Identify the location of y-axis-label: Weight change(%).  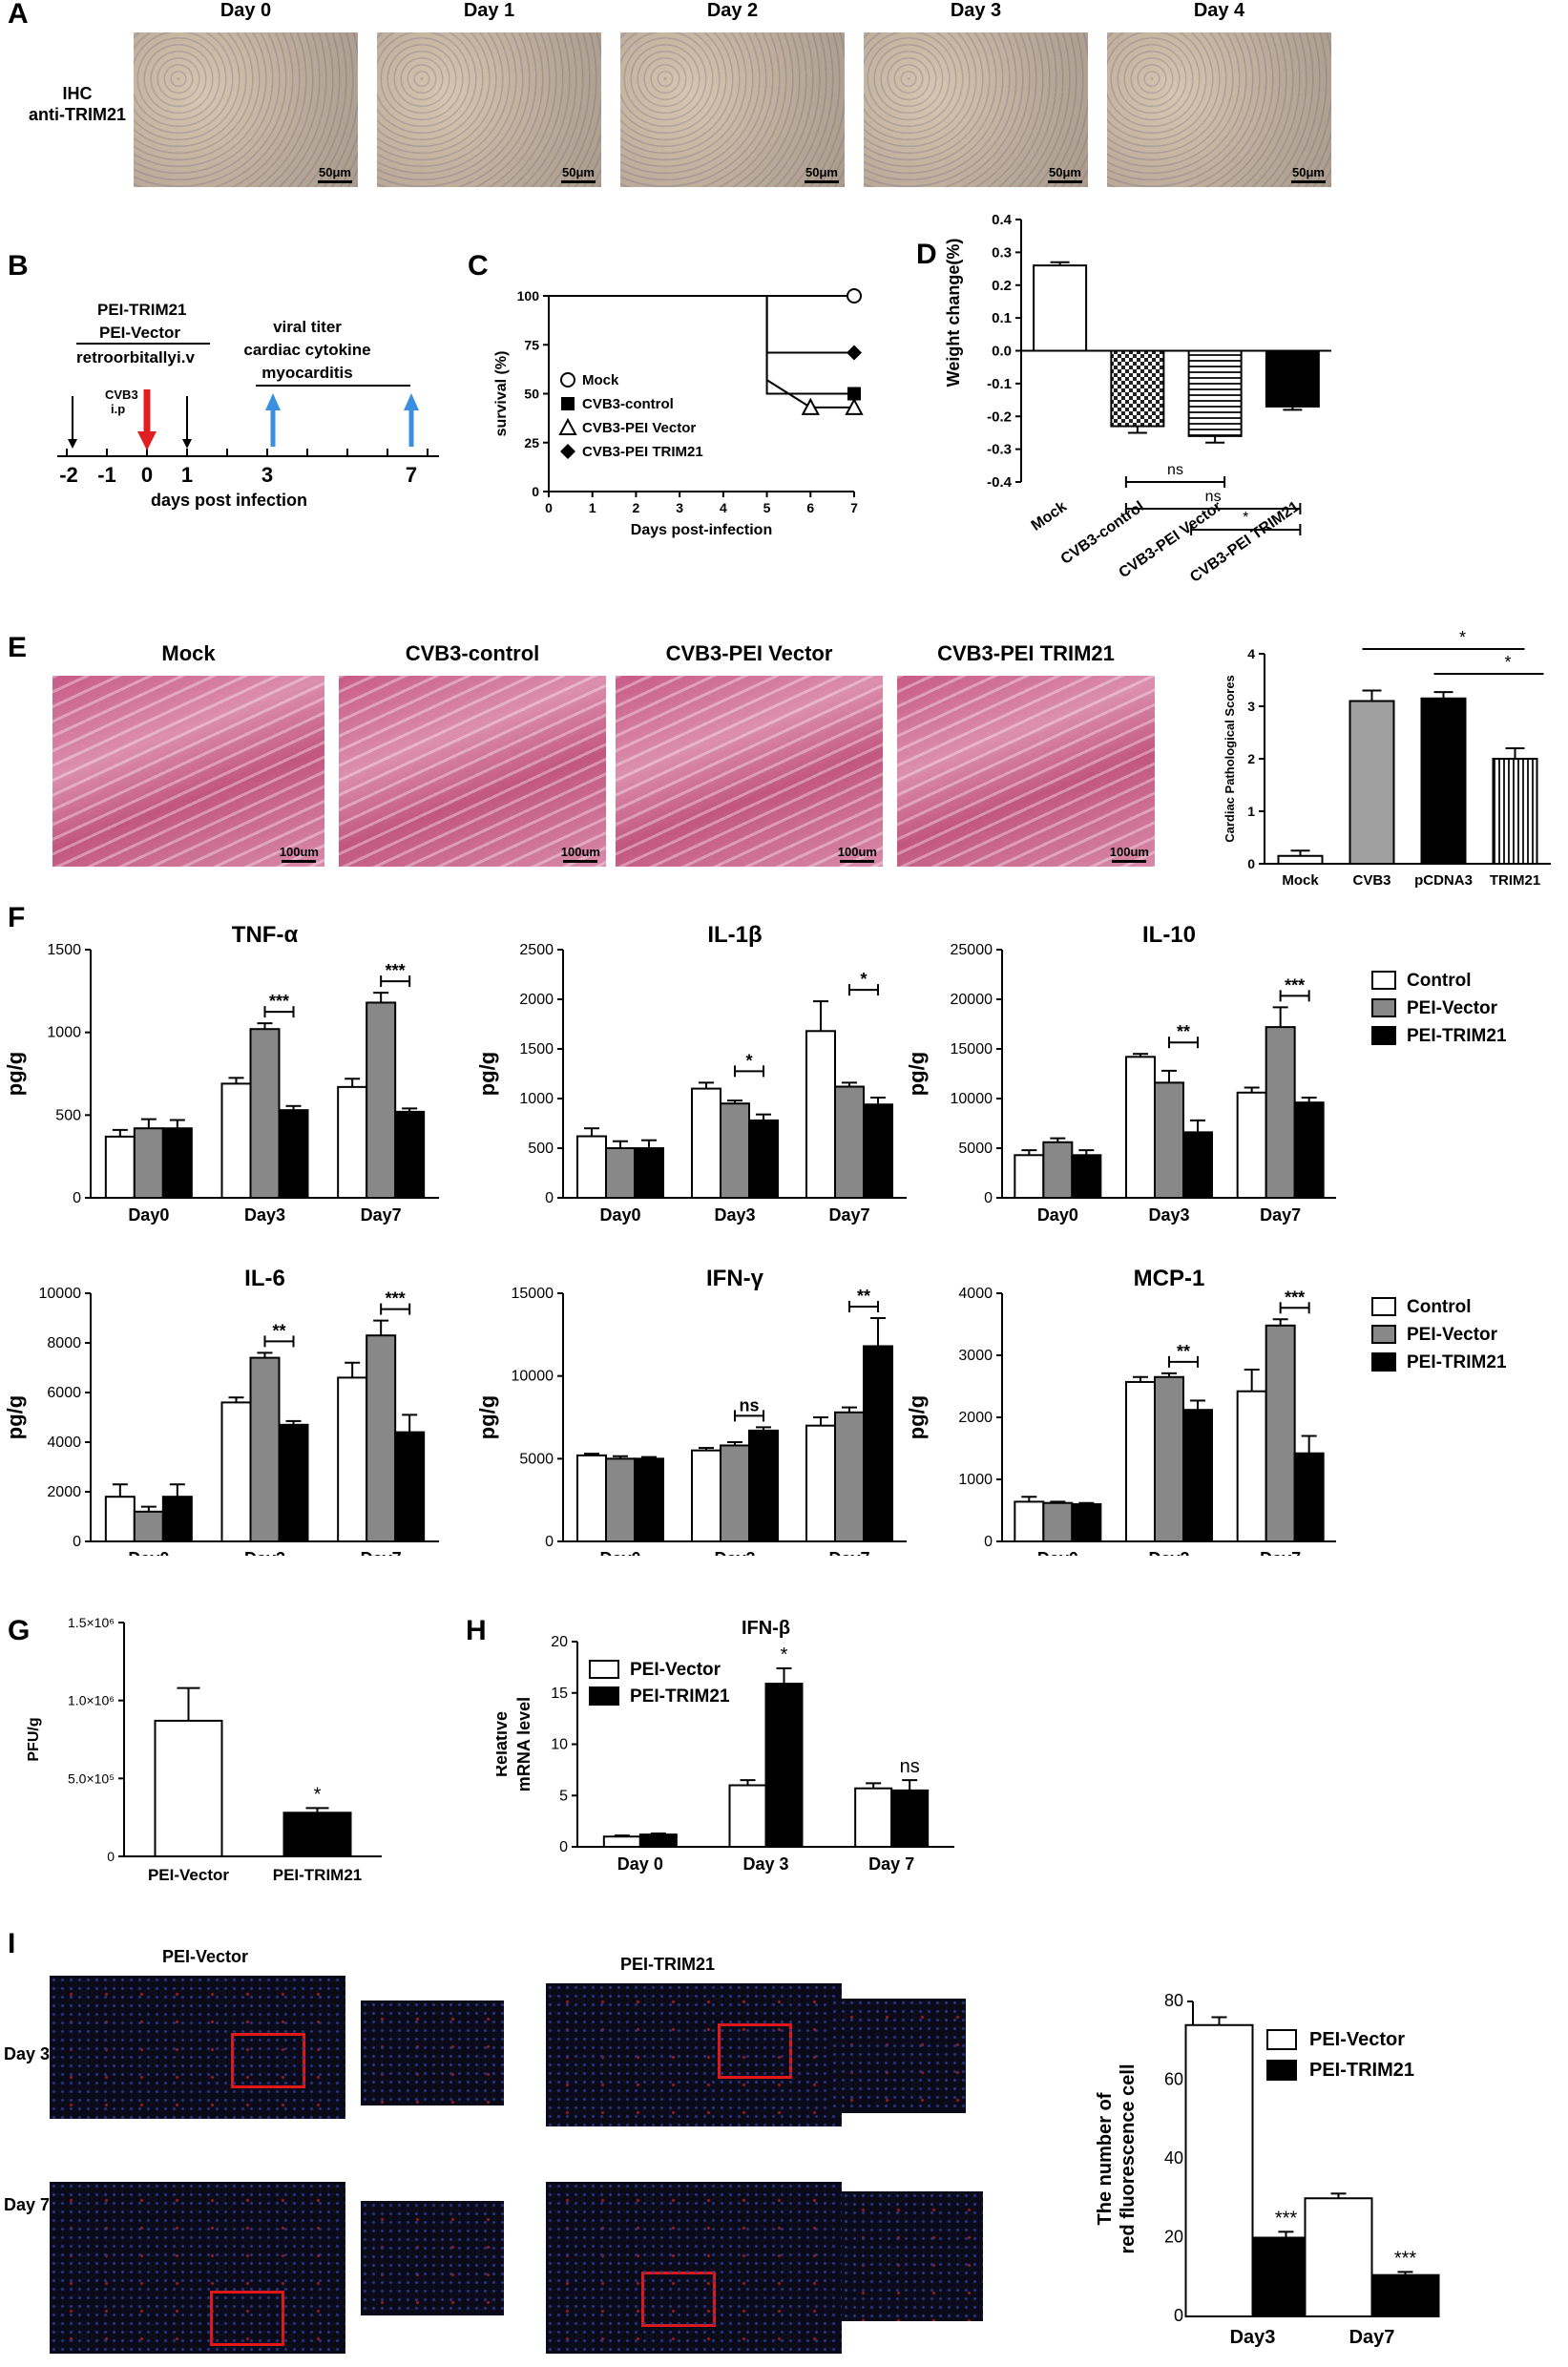
(953, 314).